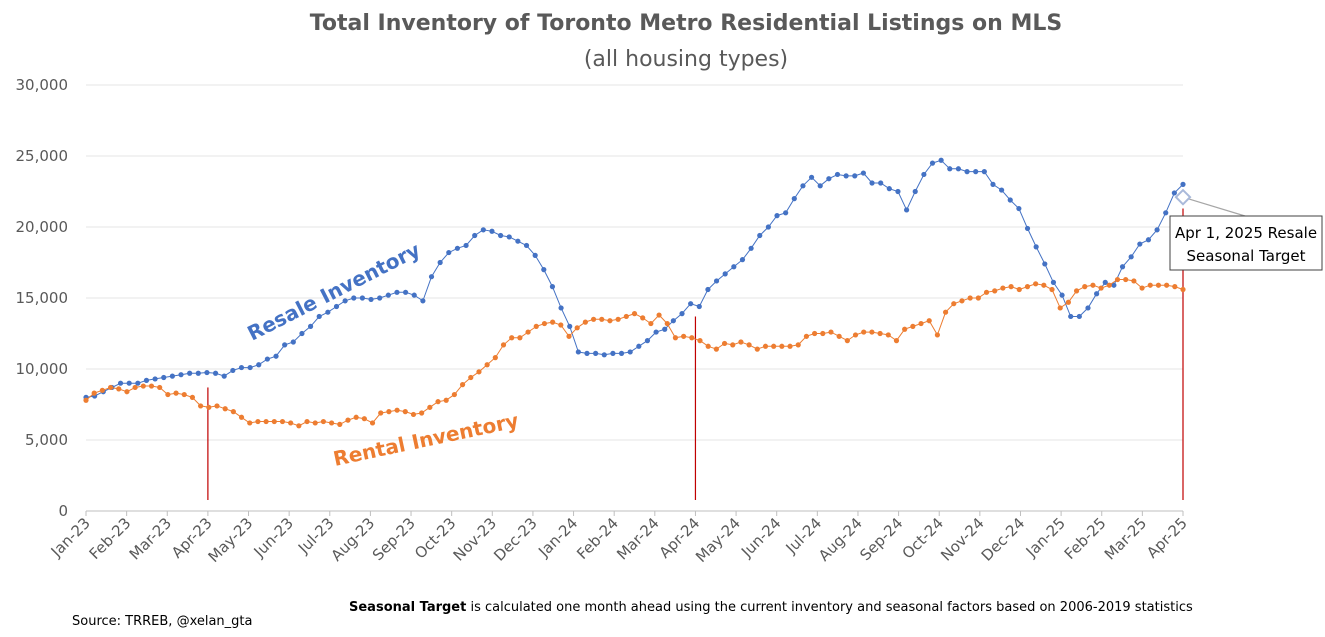 The width and height of the screenshot is (1325, 637). I want to click on x-tick-label: Dec-24, so click(1003, 539).